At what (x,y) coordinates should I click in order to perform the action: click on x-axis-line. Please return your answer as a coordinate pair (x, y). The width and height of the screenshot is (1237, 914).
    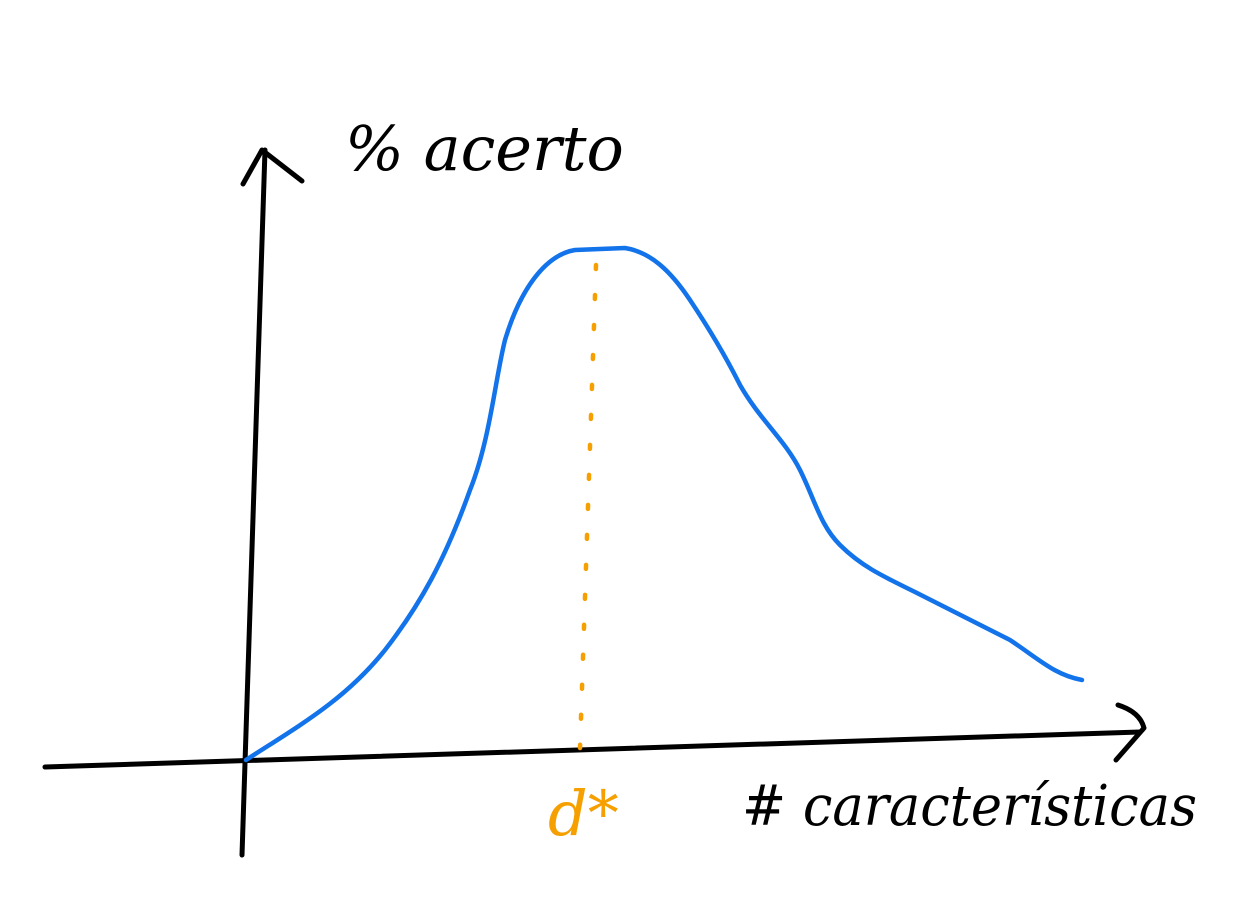
    Looking at the image, I should click on (592, 749).